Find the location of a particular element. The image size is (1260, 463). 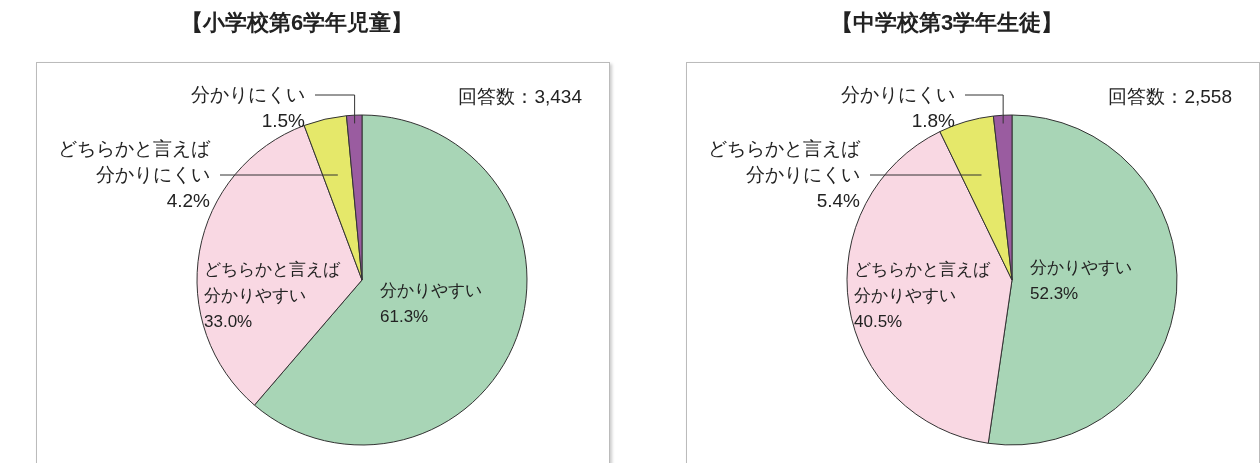

data-label: 1.8% is located at coordinates (933, 120).